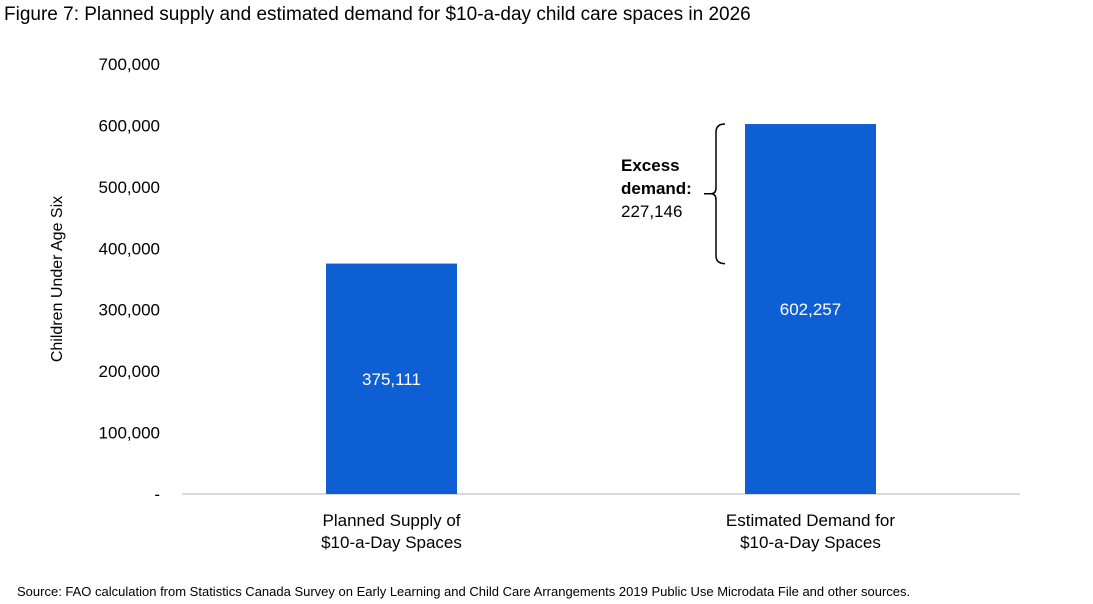  Describe the element at coordinates (129, 371) in the screenshot. I see `y-tick-label: 200,000` at that location.